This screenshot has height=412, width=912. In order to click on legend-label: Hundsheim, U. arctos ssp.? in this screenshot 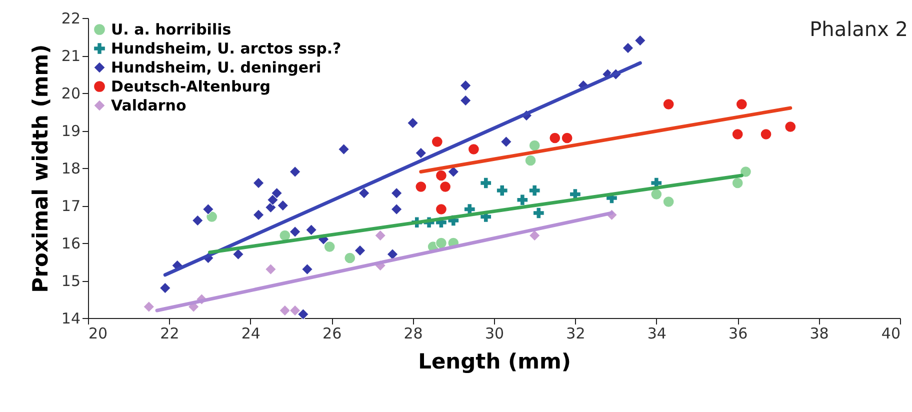, I will do `click(226, 49)`.